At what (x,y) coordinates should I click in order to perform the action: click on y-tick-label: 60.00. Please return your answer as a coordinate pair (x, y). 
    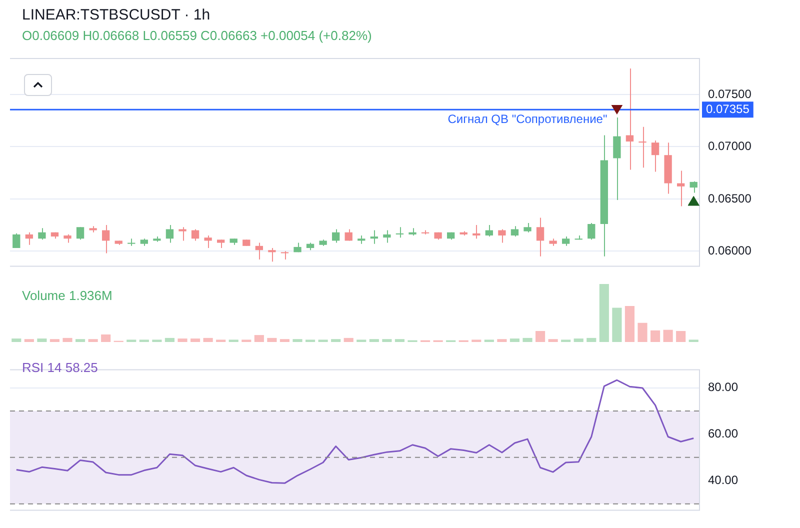
    Looking at the image, I should click on (723, 433).